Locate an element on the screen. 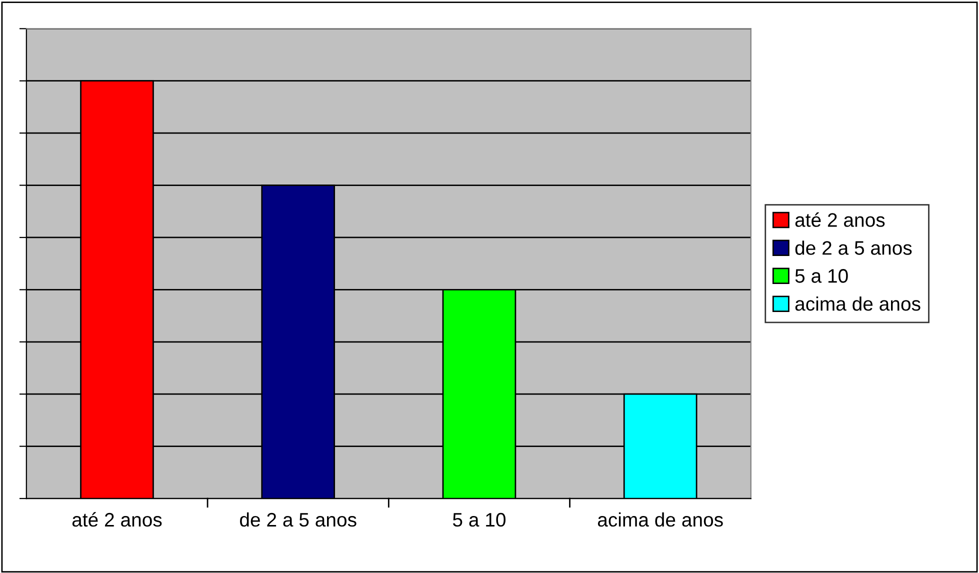 This screenshot has width=979, height=573. x-tick-label: 5 a 10 is located at coordinates (479, 519).